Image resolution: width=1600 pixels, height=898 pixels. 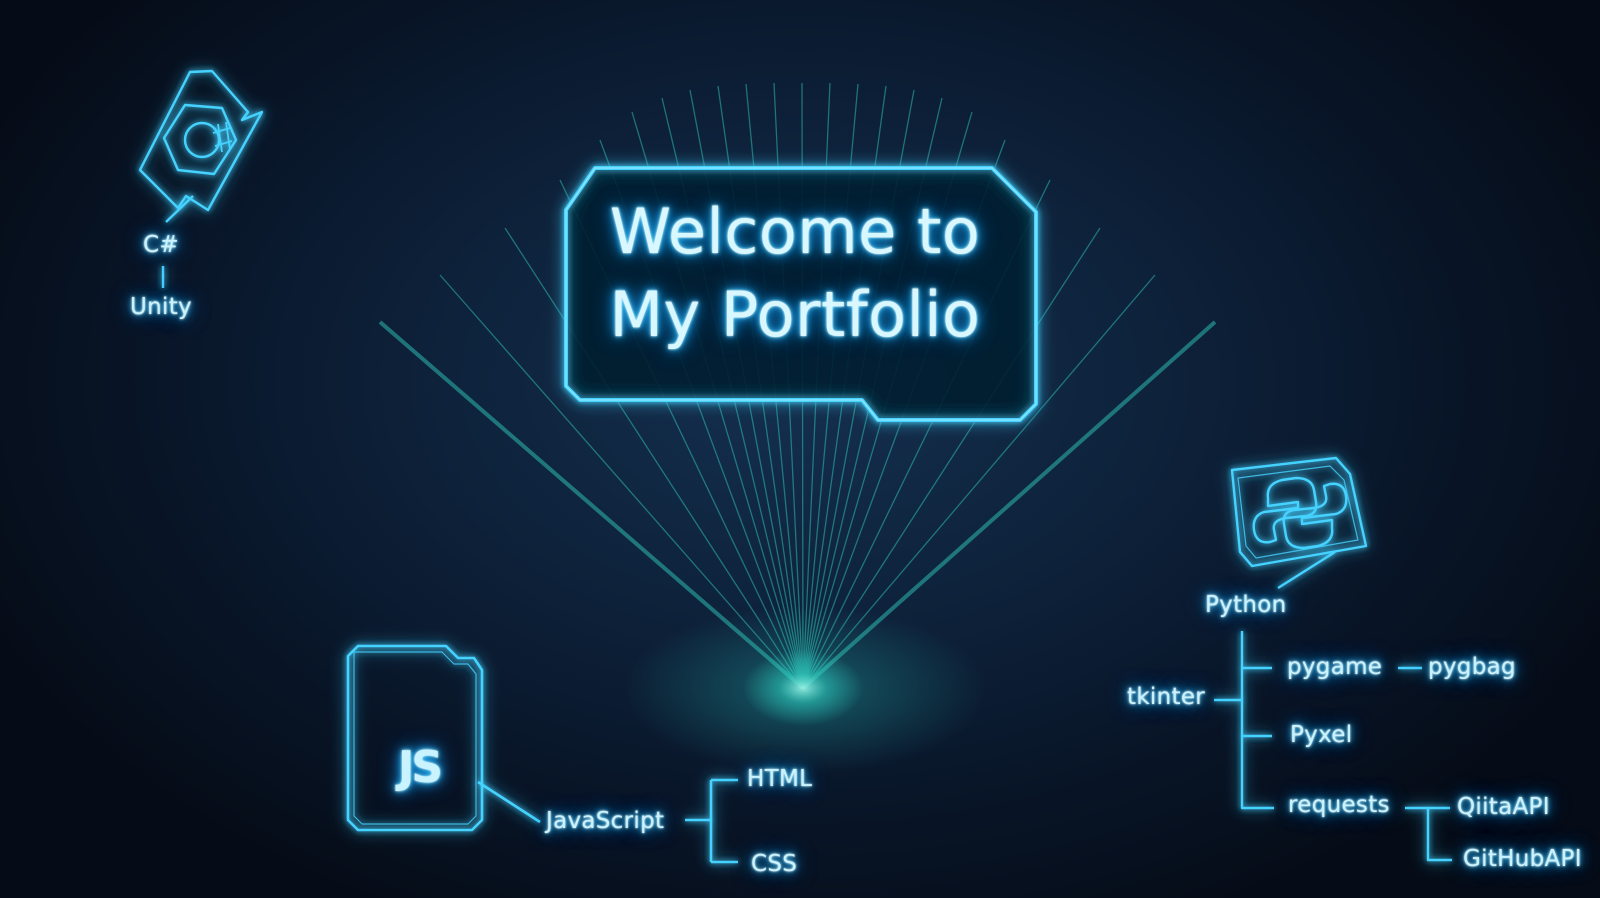 What do you see at coordinates (795, 314) in the screenshot?
I see `title-line-2: My Portfolio` at bounding box center [795, 314].